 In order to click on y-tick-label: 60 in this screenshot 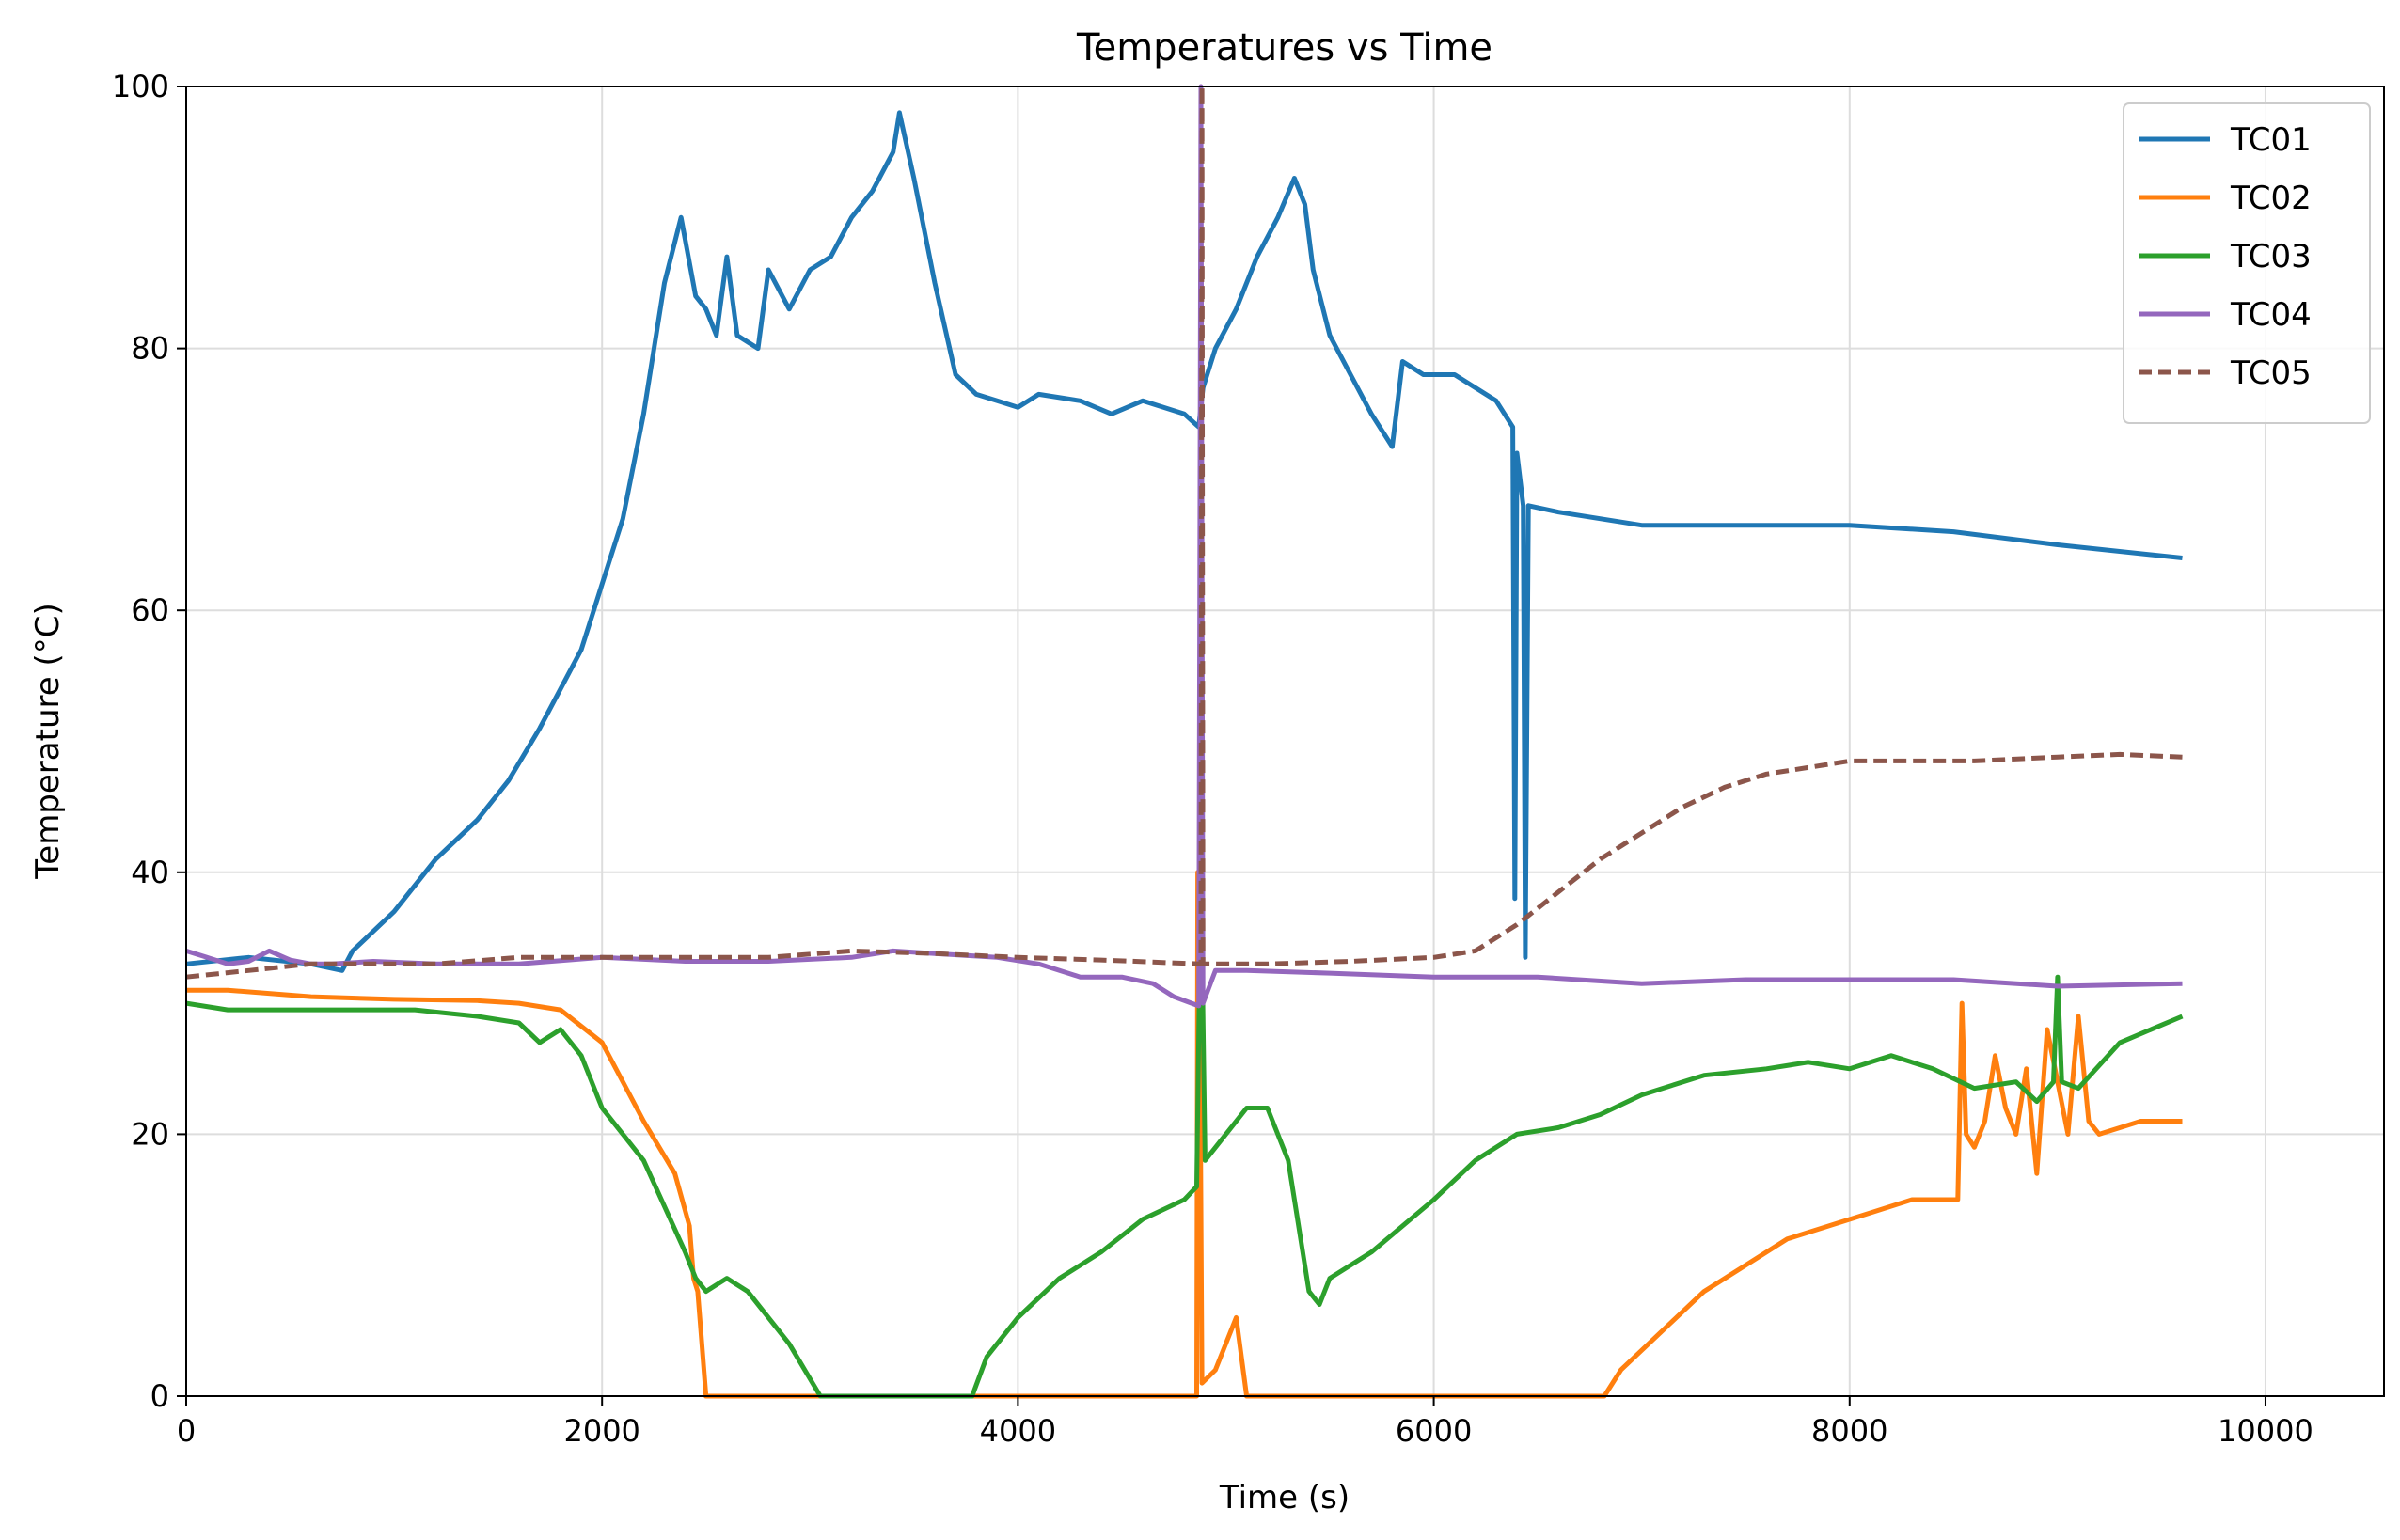, I will do `click(150, 610)`.